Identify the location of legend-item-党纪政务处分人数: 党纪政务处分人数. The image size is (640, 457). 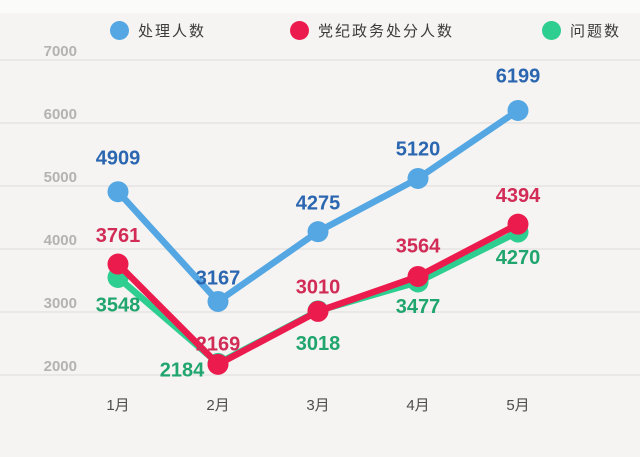
(372, 30).